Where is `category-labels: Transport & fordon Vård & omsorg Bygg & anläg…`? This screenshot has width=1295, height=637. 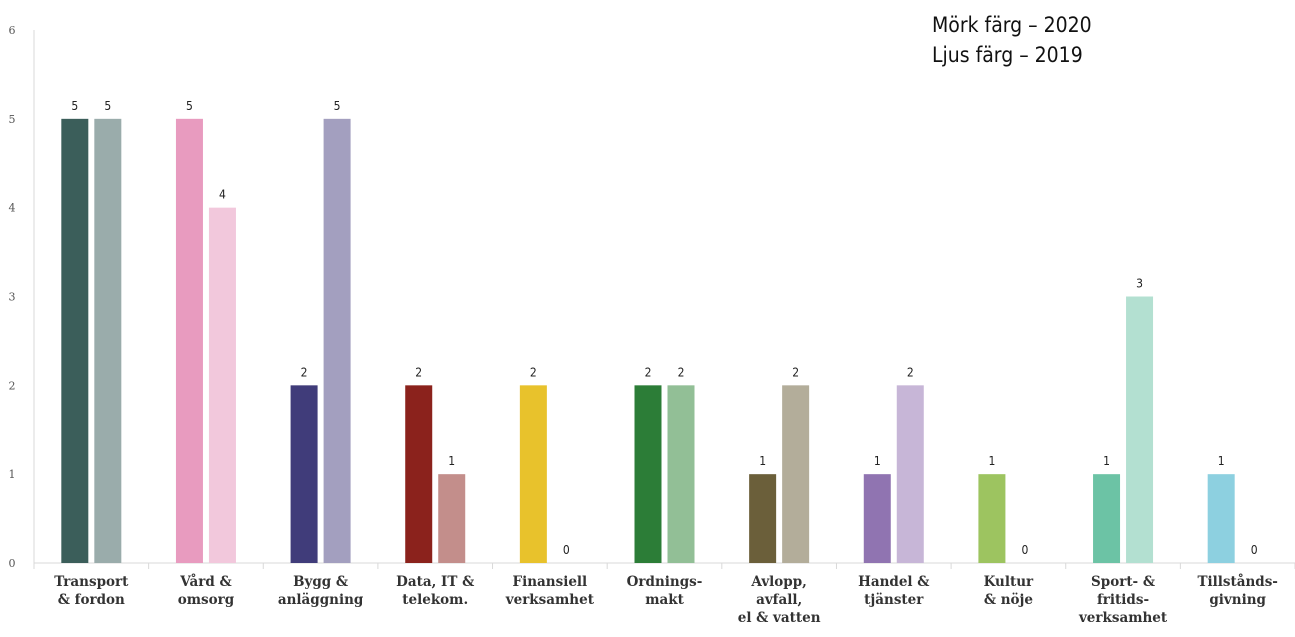 category-labels: Transport & fordon Vård & omsorg Bygg & anläg… is located at coordinates (666, 600).